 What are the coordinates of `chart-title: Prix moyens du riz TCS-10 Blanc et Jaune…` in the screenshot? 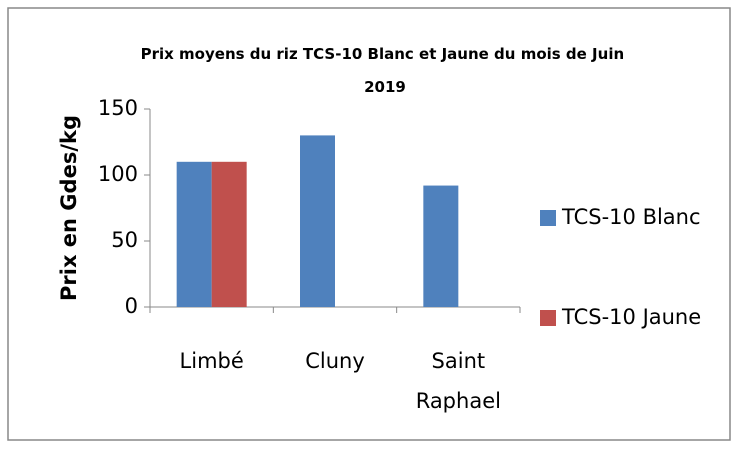 It's located at (385, 70).